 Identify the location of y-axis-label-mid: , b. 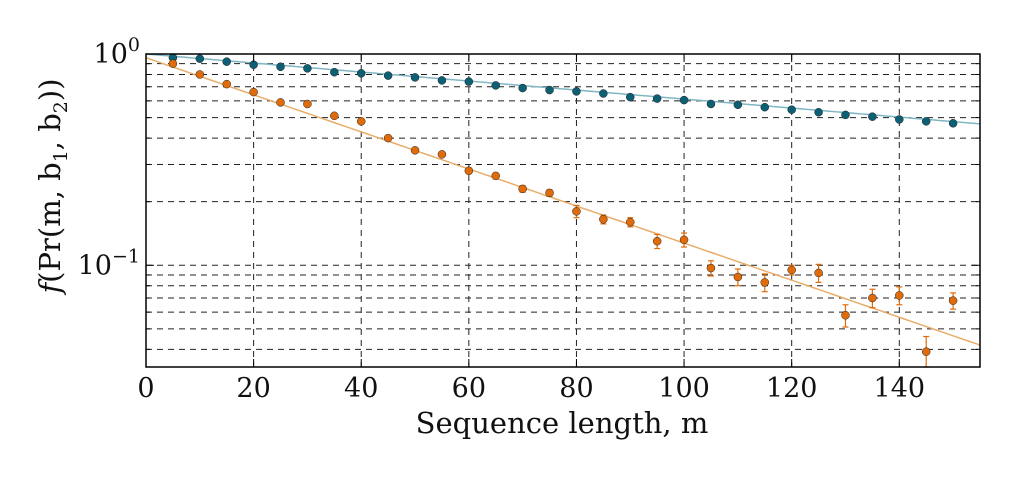
(50, 131).